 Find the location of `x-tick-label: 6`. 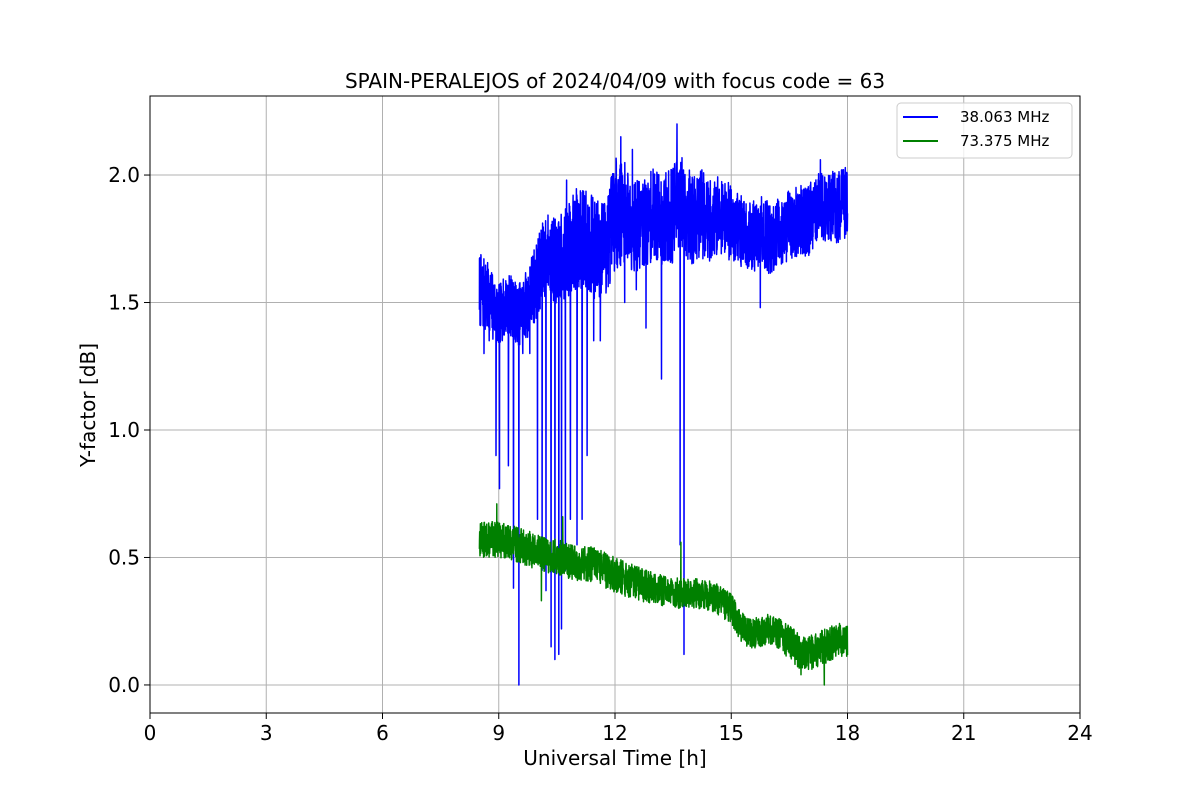

x-tick-label: 6 is located at coordinates (382, 733).